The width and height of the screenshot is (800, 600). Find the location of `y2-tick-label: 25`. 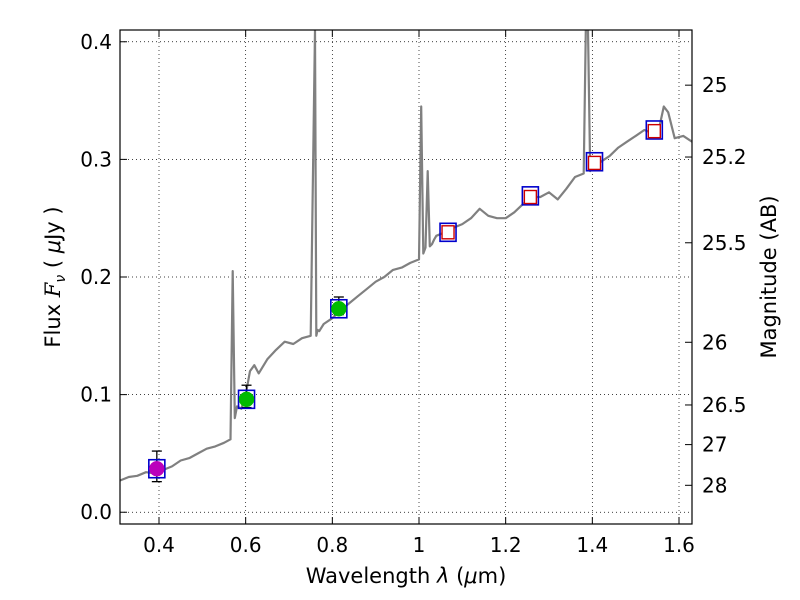

y2-tick-label: 25 is located at coordinates (714, 85).